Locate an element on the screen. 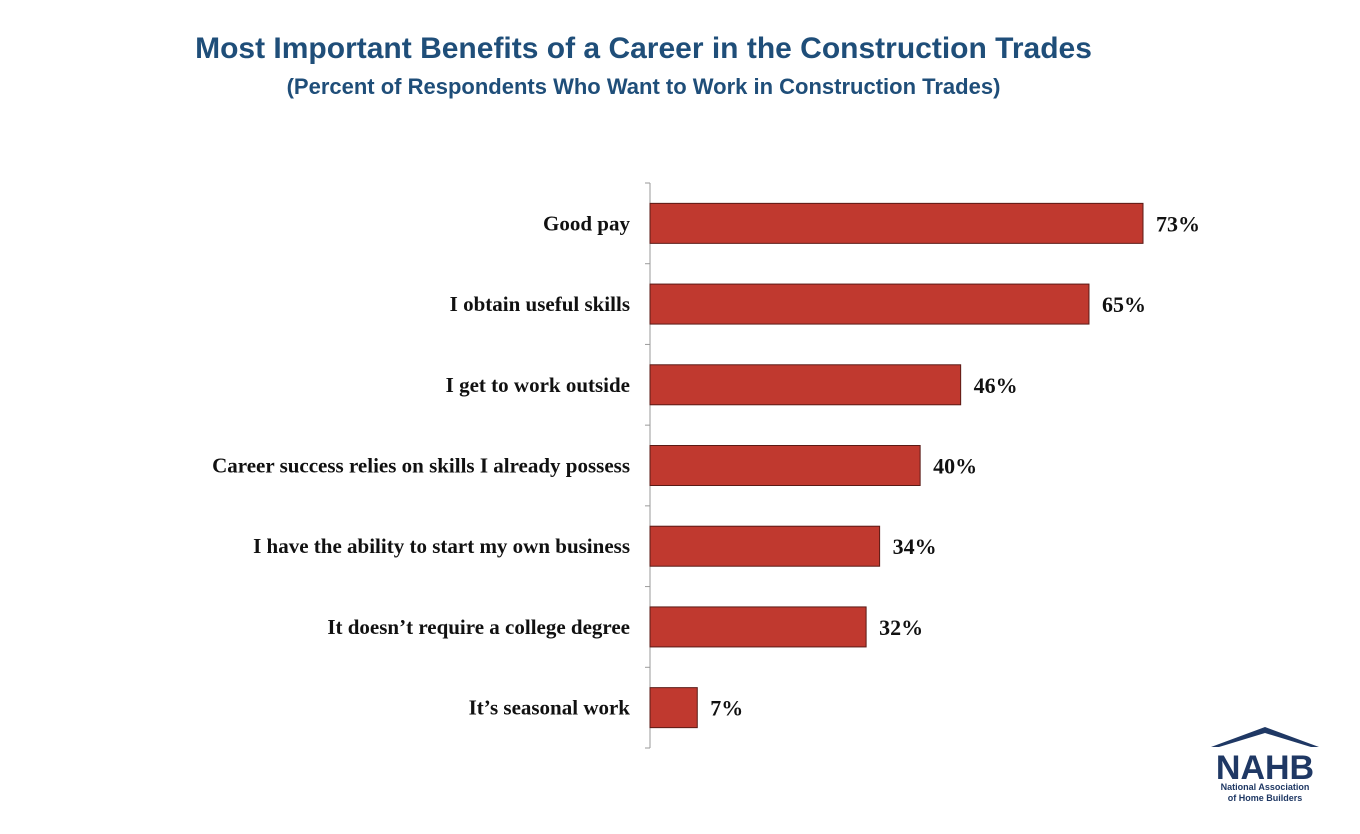  nahb-logo: NAHB is located at coordinates (1265, 757).